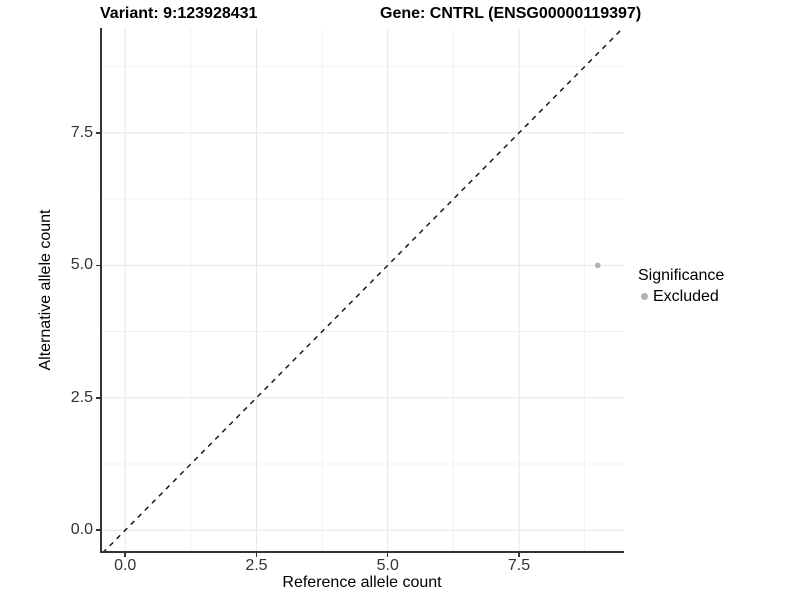  What do you see at coordinates (125, 565) in the screenshot?
I see `x-tick-label: 0.0` at bounding box center [125, 565].